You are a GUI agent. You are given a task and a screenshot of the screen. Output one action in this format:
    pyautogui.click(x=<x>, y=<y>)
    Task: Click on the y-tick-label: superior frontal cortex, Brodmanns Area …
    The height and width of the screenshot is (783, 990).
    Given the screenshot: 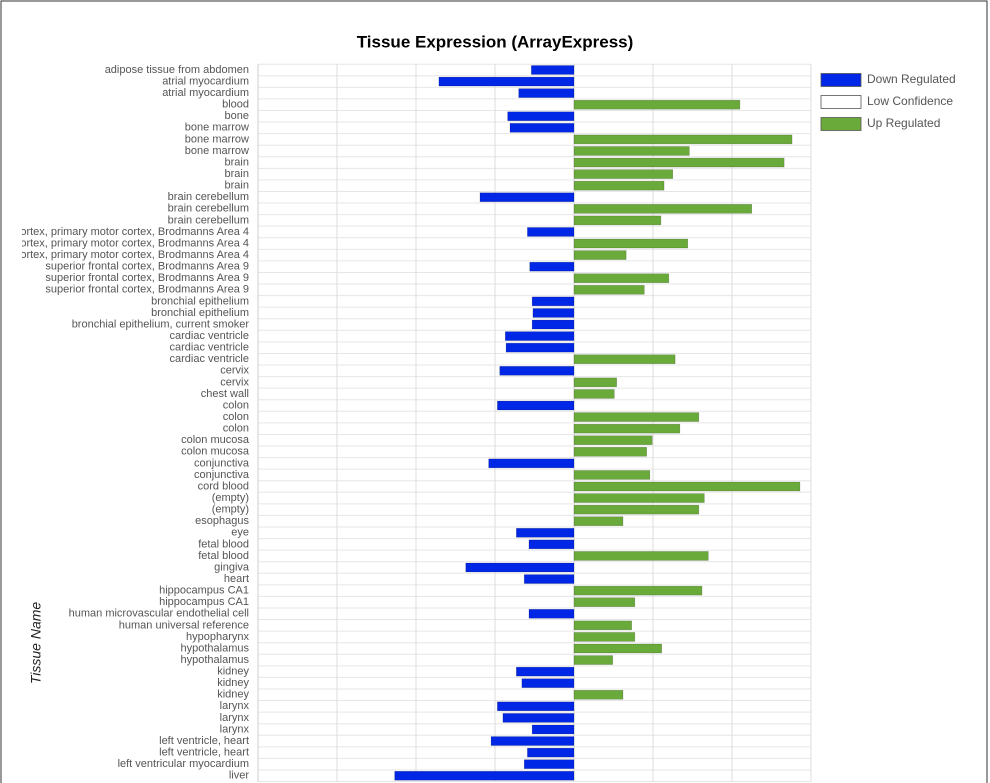 What is the action you would take?
    pyautogui.click(x=147, y=290)
    